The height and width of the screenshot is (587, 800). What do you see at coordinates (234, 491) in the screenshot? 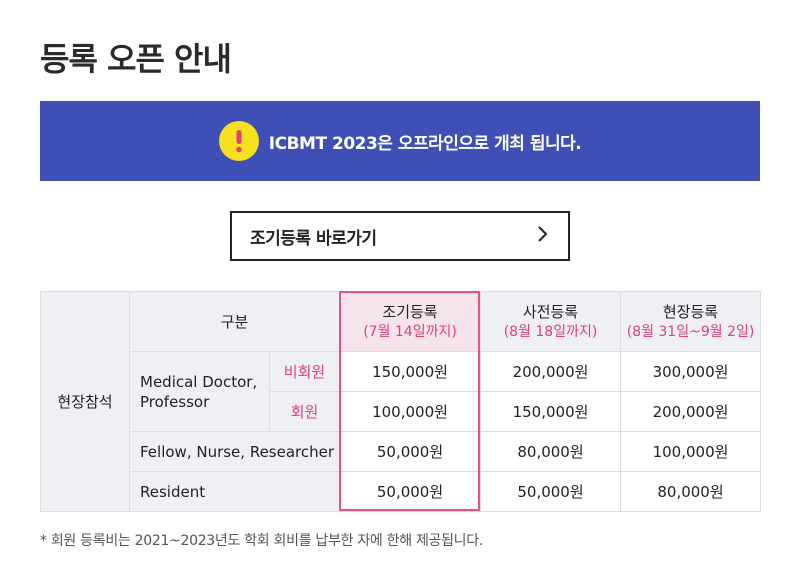
I see `row-group-resident: Resident` at bounding box center [234, 491].